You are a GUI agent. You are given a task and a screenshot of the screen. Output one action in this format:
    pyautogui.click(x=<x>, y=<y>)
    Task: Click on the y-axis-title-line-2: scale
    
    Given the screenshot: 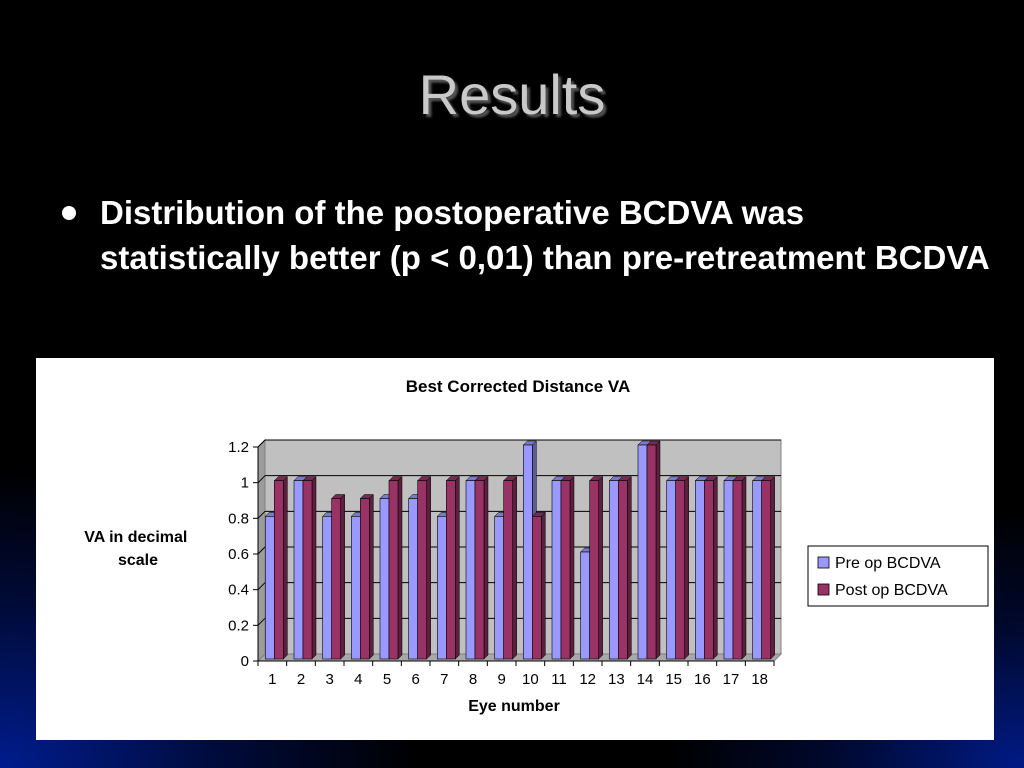 What is the action you would take?
    pyautogui.click(x=138, y=560)
    